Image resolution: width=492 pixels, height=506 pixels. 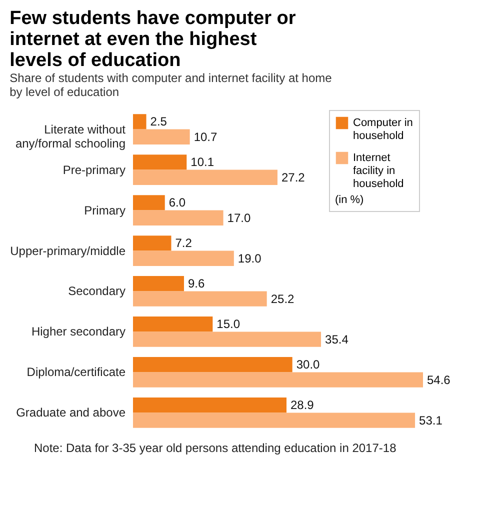 I want to click on chart-title: Few students have computer or internet at even the highest levels of education, so click(x=153, y=39).